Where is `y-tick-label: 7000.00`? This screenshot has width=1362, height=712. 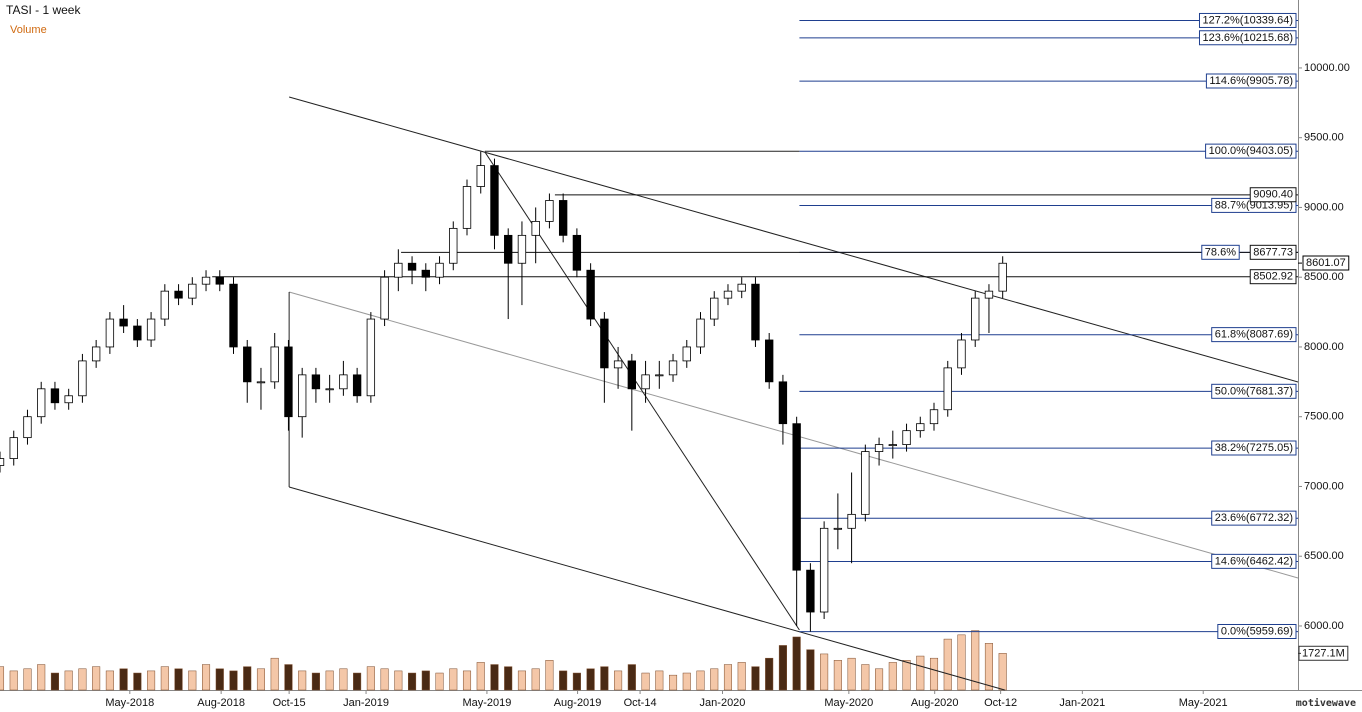
y-tick-label: 7000.00 is located at coordinates (1324, 486).